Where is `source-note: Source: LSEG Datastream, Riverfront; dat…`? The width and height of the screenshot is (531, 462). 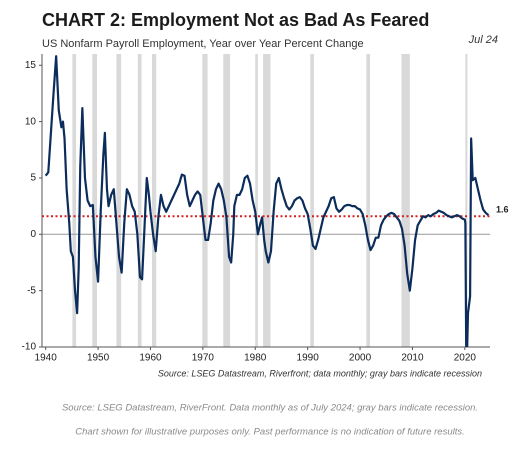
source-note: Source: LSEG Datastream, Riverfront; dat… is located at coordinates (320, 373).